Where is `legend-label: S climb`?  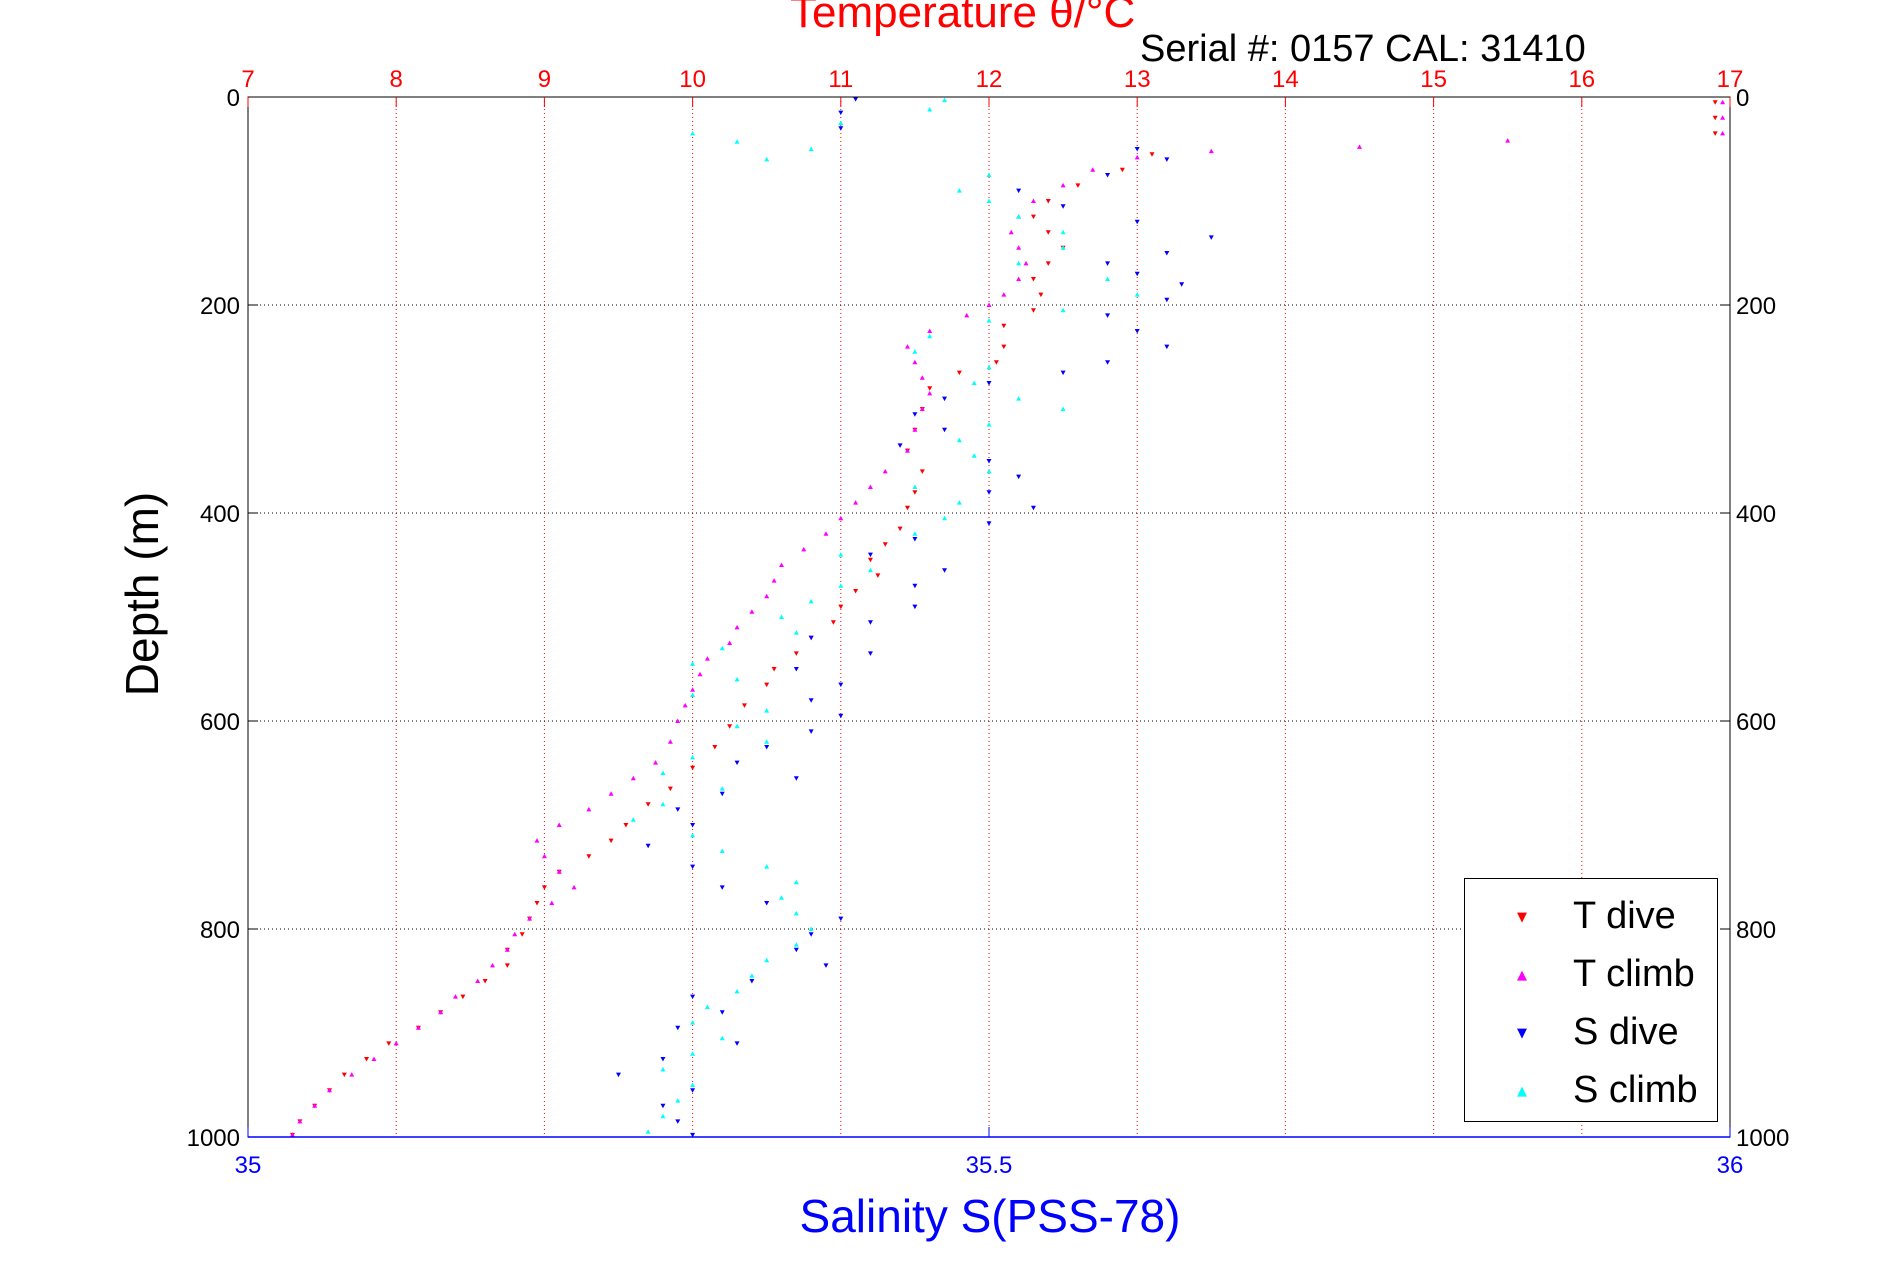 legend-label: S climb is located at coordinates (1635, 1090).